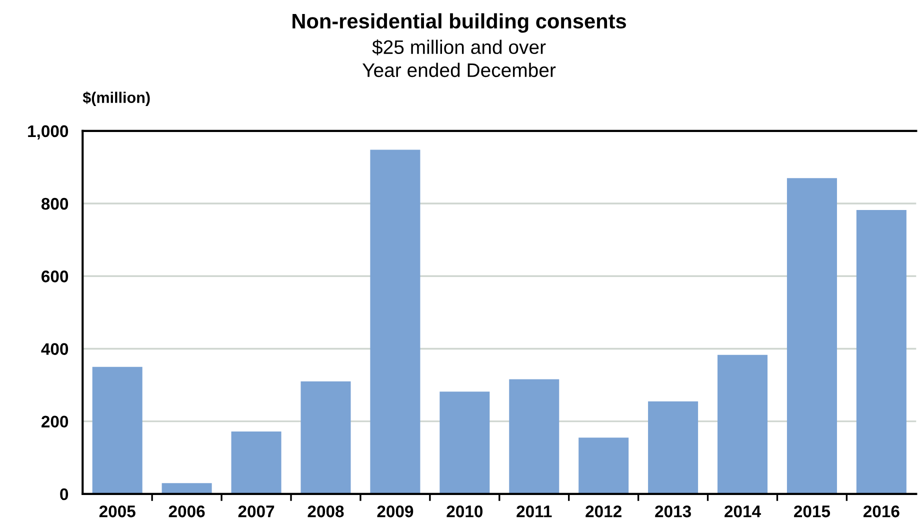  I want to click on x-tick-label: 2015, so click(812, 512).